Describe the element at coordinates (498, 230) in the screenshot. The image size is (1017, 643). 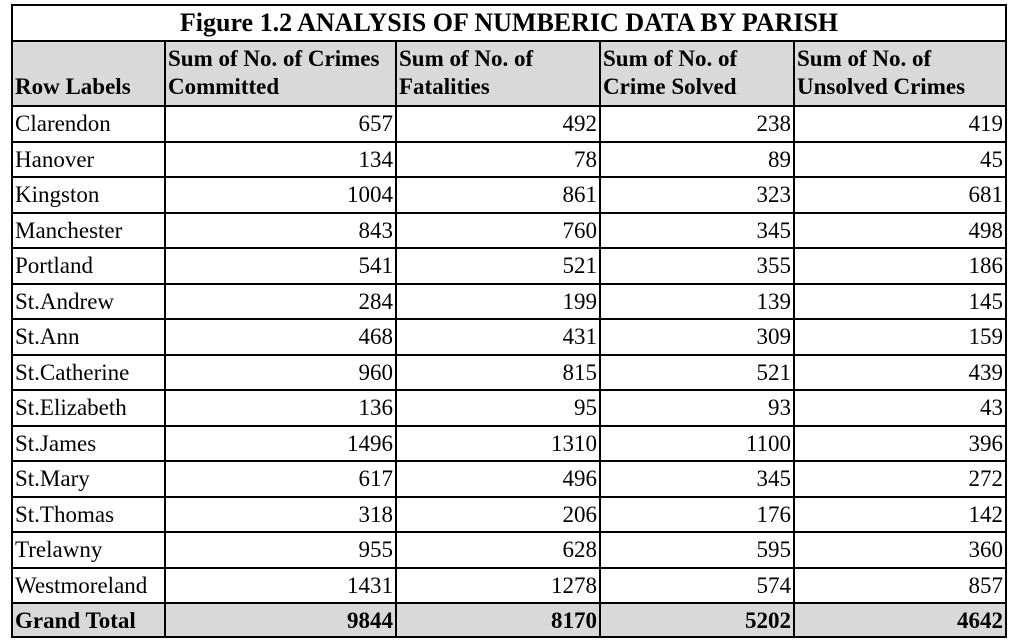
I see `fatalities-cell: 760` at that location.